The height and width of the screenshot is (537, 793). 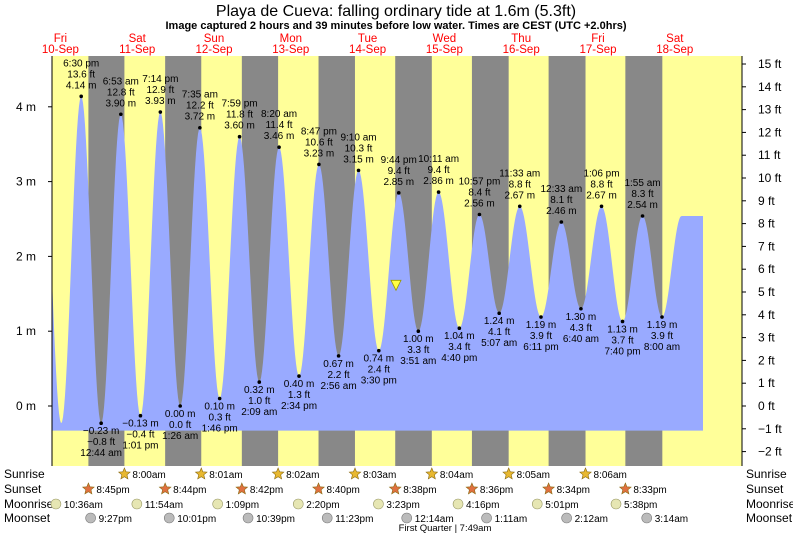 I want to click on row-label-right: Sunset, so click(x=765, y=489).